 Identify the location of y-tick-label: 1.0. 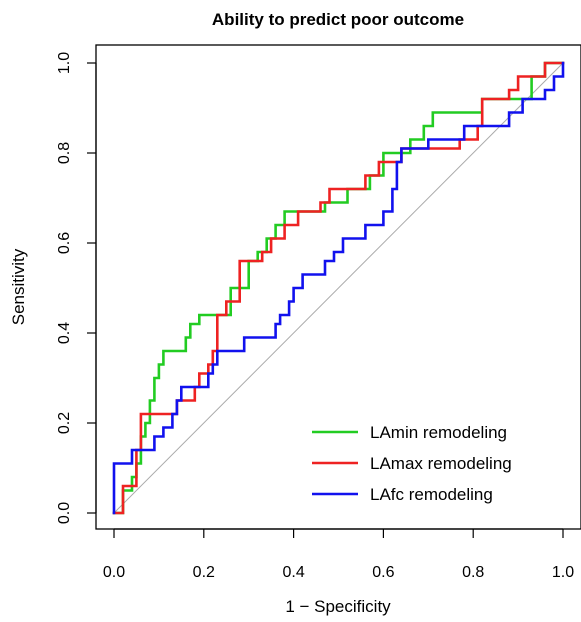
(64, 63).